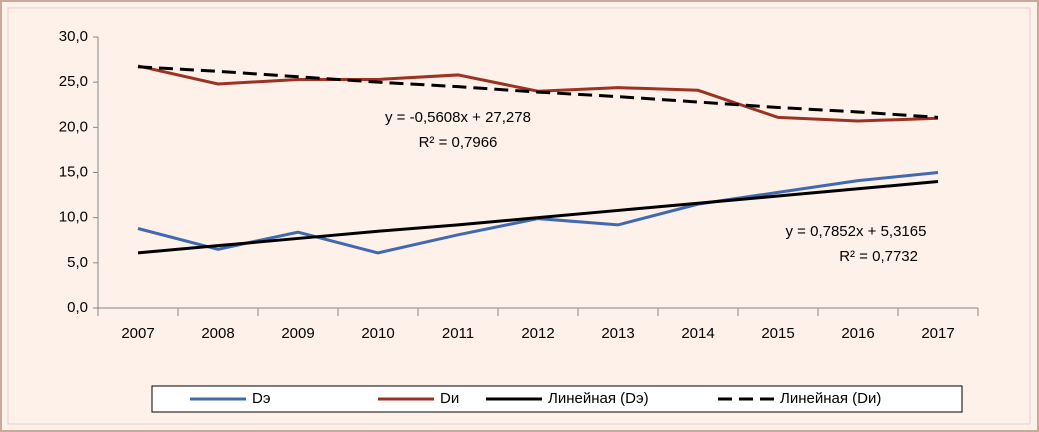 The image size is (1039, 432). What do you see at coordinates (77, 262) in the screenshot?
I see `y-tick-label: 5,0` at bounding box center [77, 262].